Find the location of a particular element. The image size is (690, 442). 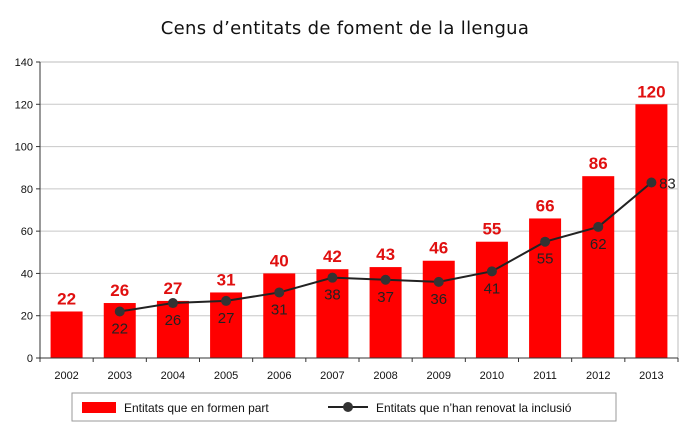

x-tick-label: 2012 is located at coordinates (598, 376).